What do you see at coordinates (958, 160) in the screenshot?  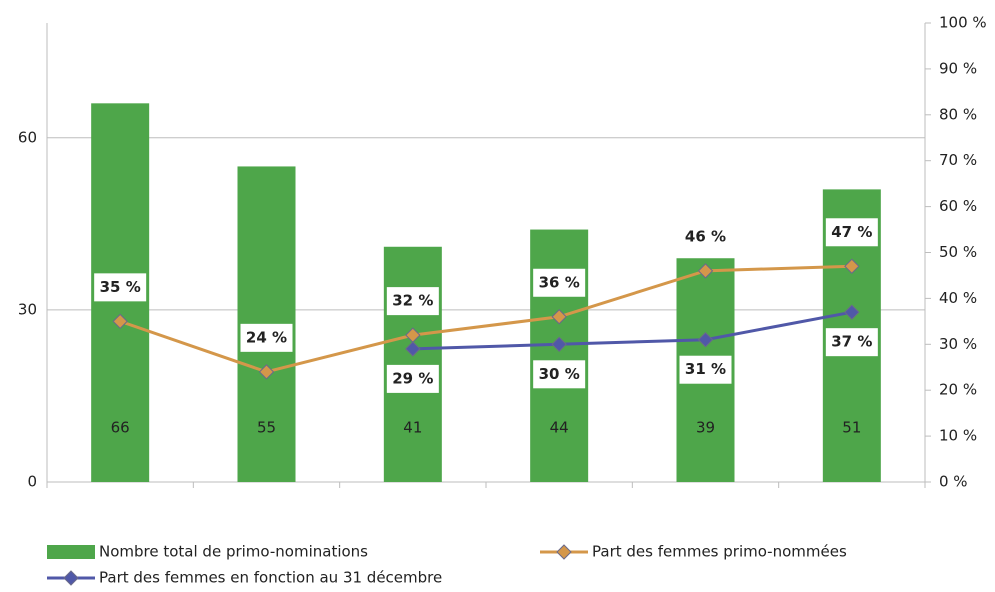 I see `y2-tick-label: 70 %` at bounding box center [958, 160].